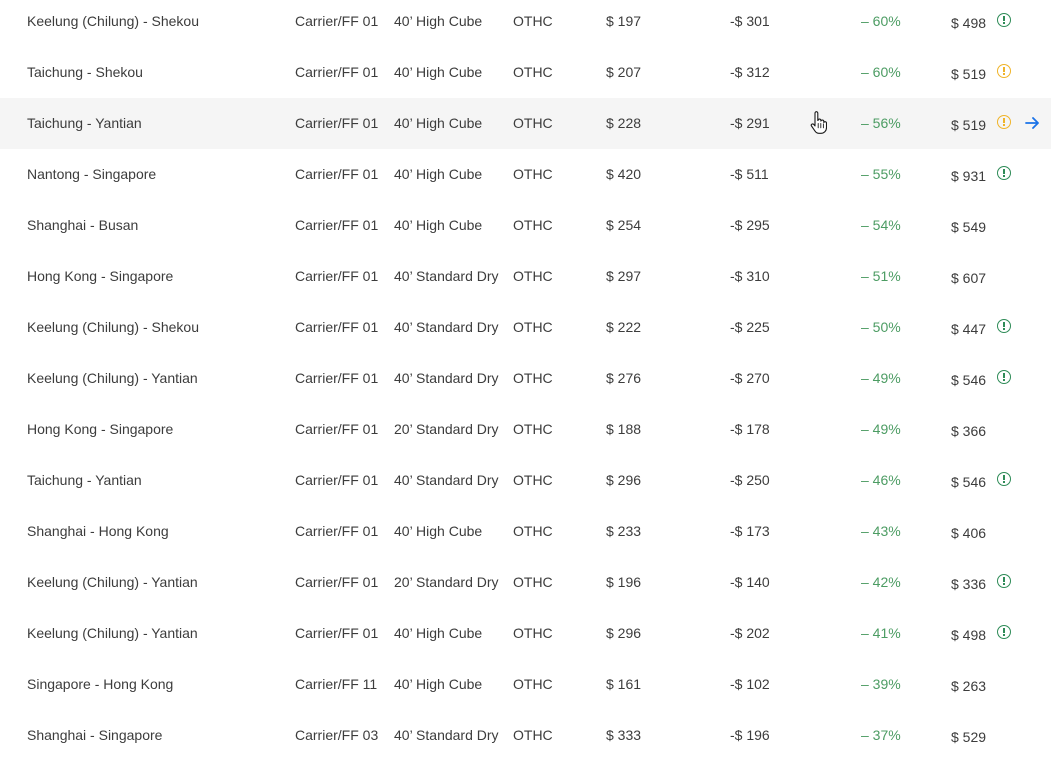 This screenshot has width=1051, height=766. What do you see at coordinates (881, 123) in the screenshot?
I see `percent-change-cell: – 56%` at bounding box center [881, 123].